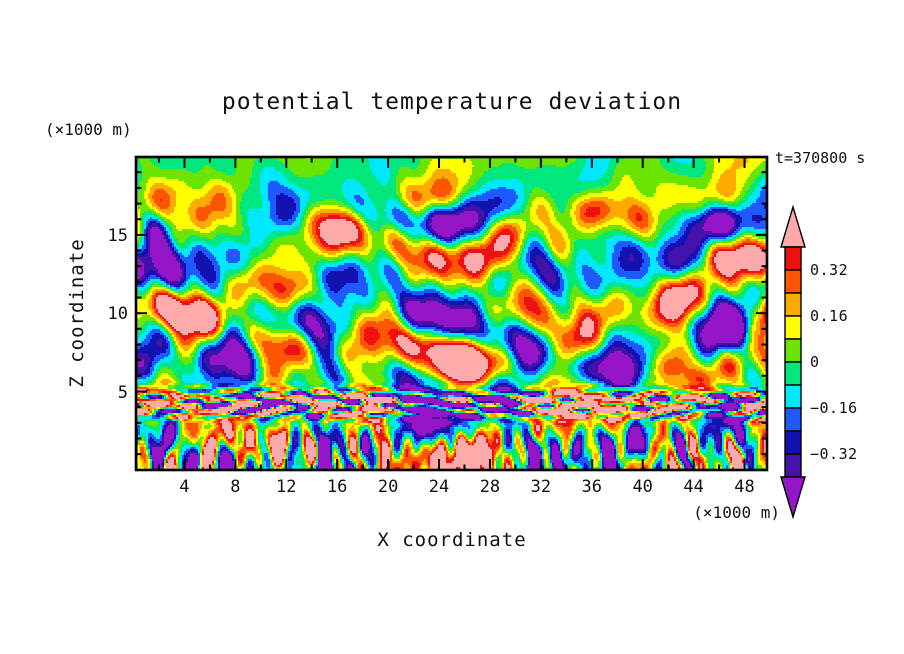 This screenshot has width=904, height=654. Describe the element at coordinates (88, 129) in the screenshot. I see `z-axis-units-label: (×1000 m)` at that location.